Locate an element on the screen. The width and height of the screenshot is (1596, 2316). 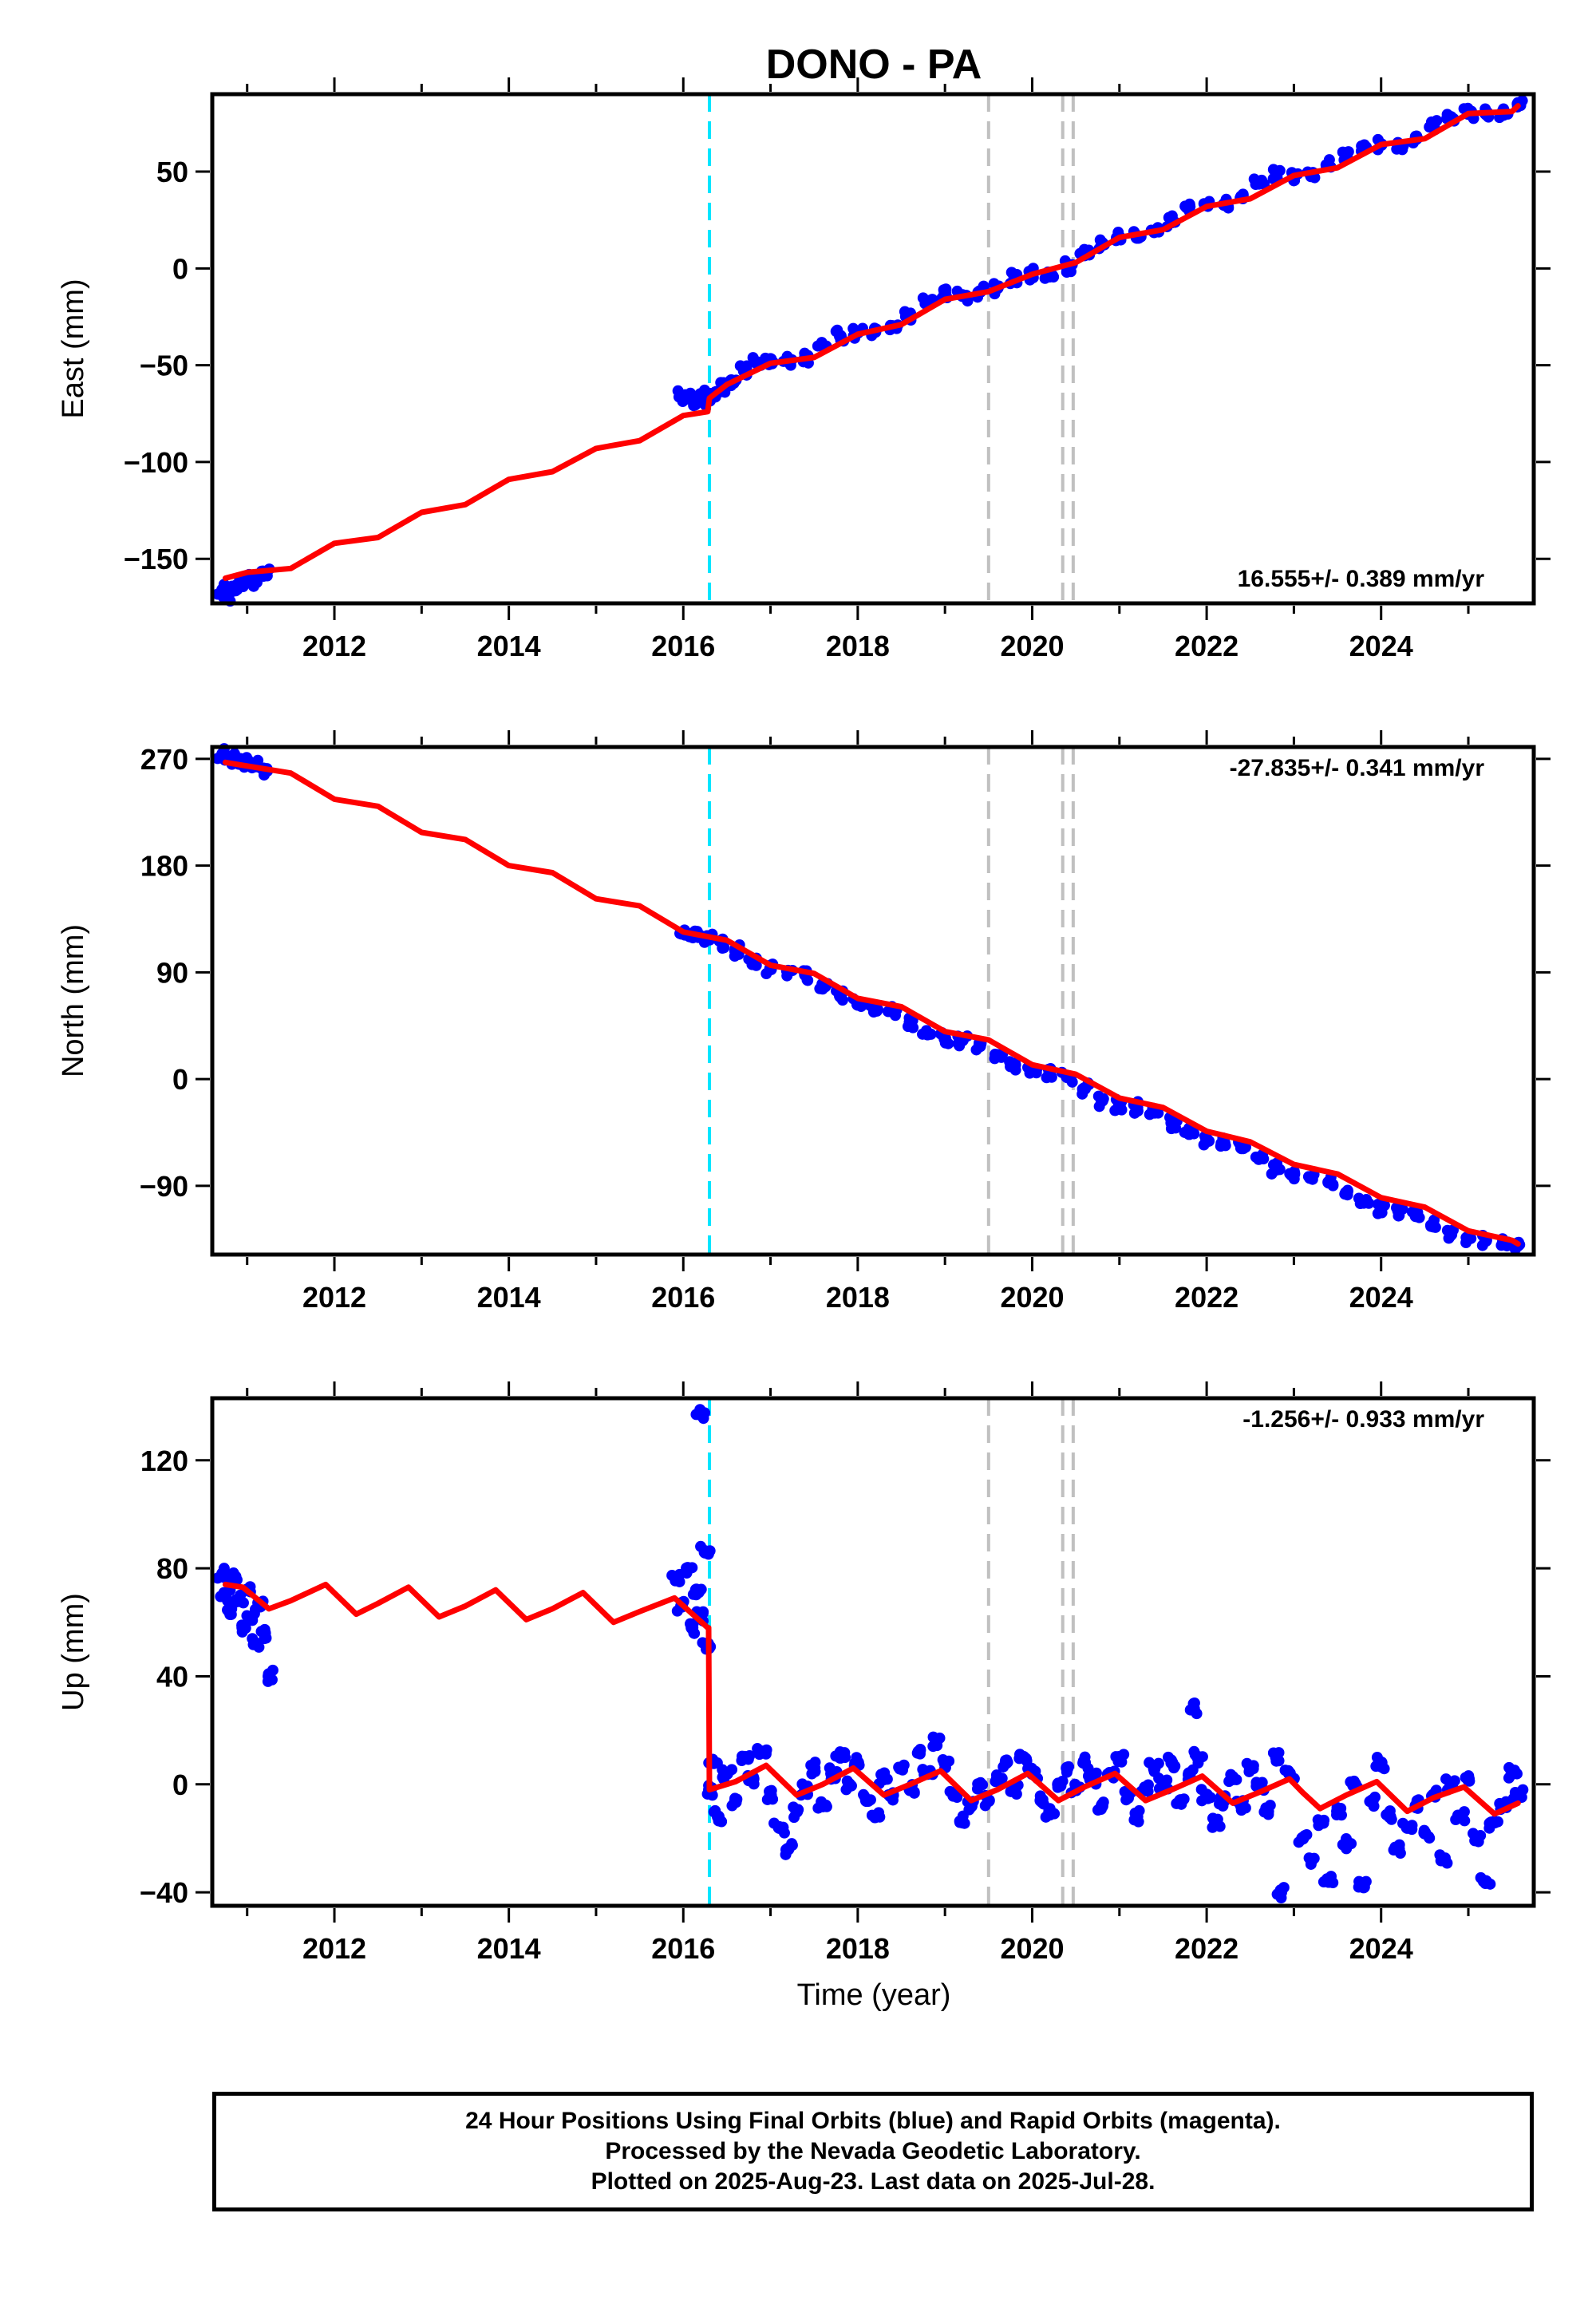
y-axis-title: East (mm) is located at coordinates (73, 348).